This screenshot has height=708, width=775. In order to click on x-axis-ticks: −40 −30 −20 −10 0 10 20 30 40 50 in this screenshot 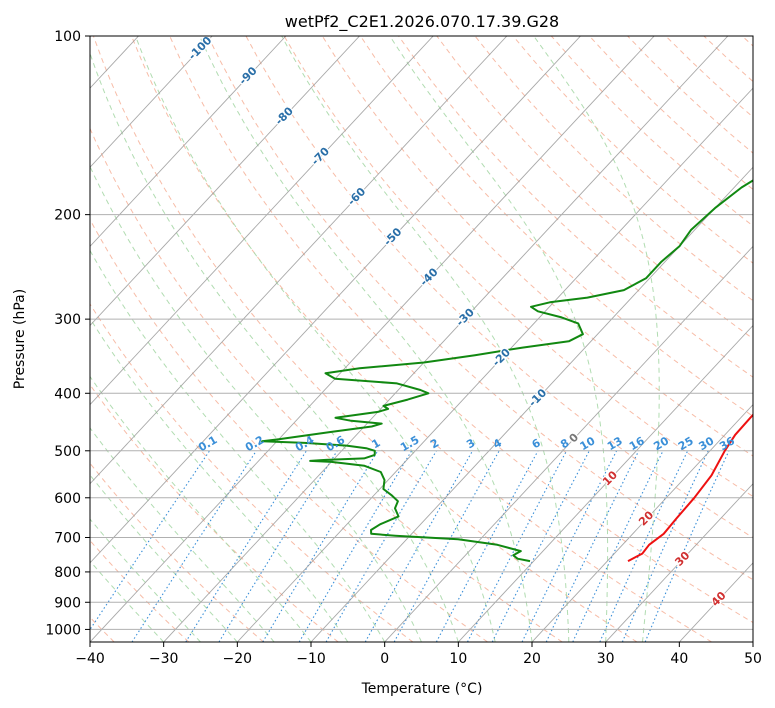, I will do `click(418, 654)`.